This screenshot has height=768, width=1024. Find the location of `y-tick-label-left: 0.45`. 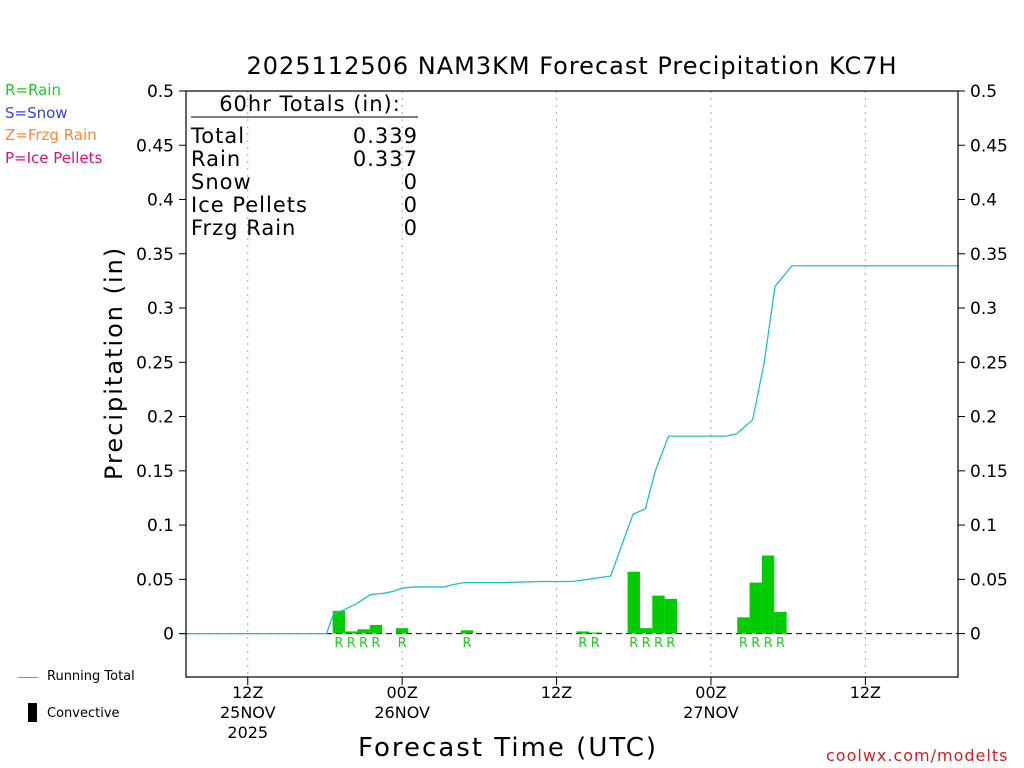

y-tick-label-left: 0.45 is located at coordinates (155, 146).